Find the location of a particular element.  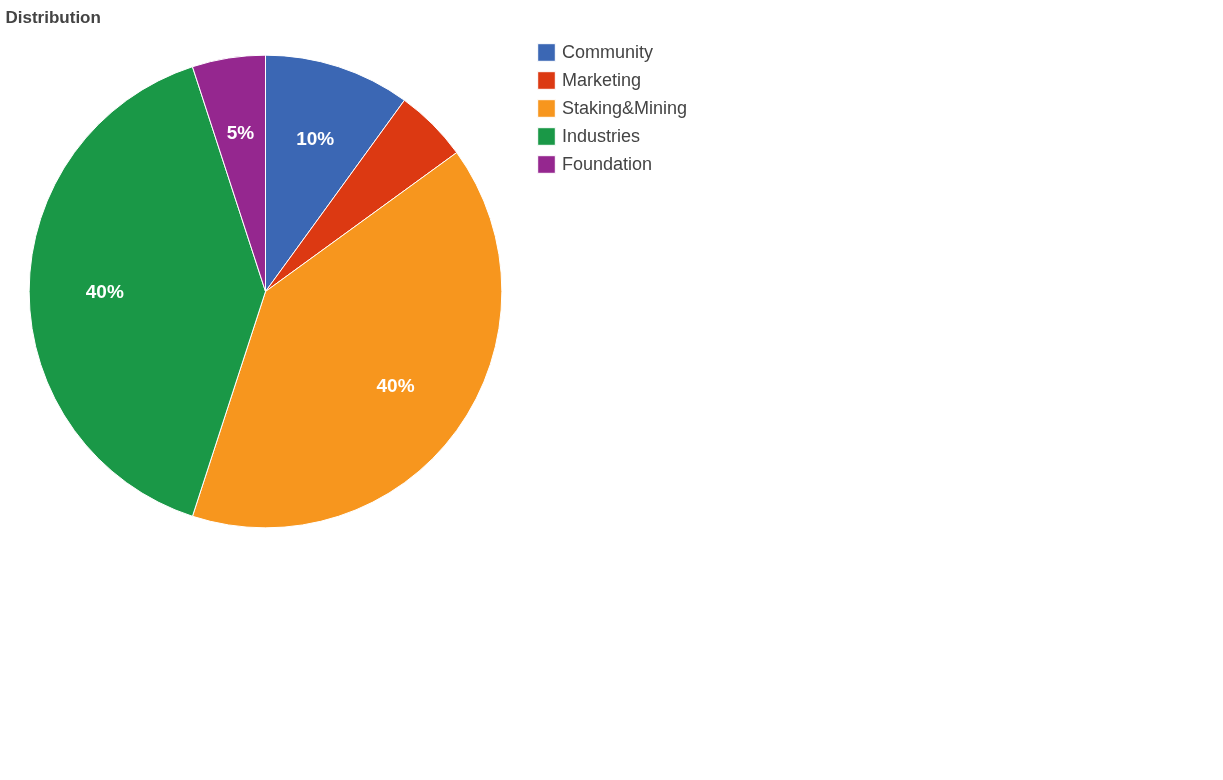

legend-label: Community is located at coordinates (608, 52).